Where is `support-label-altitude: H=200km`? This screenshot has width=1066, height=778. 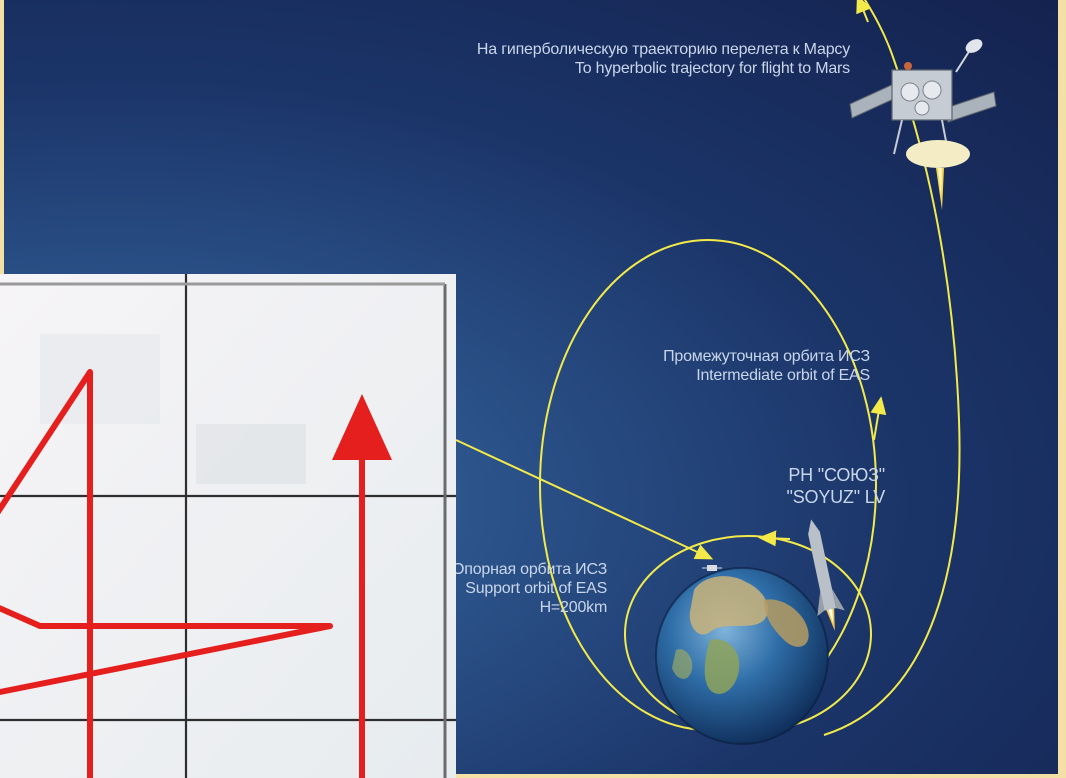 support-label-altitude: H=200km is located at coordinates (573, 607).